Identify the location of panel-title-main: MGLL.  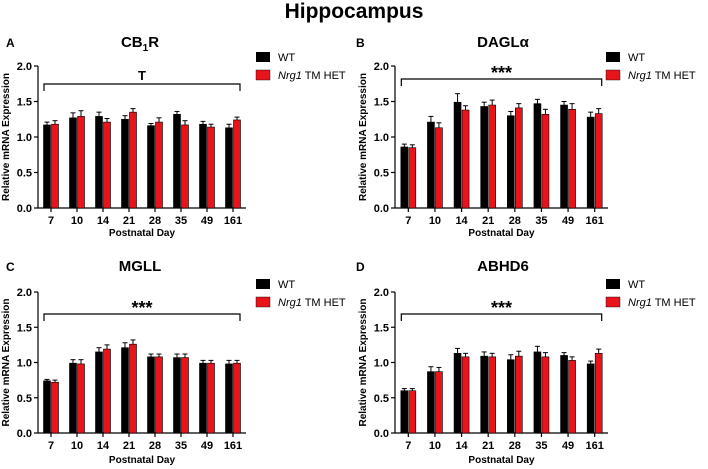
(140, 266).